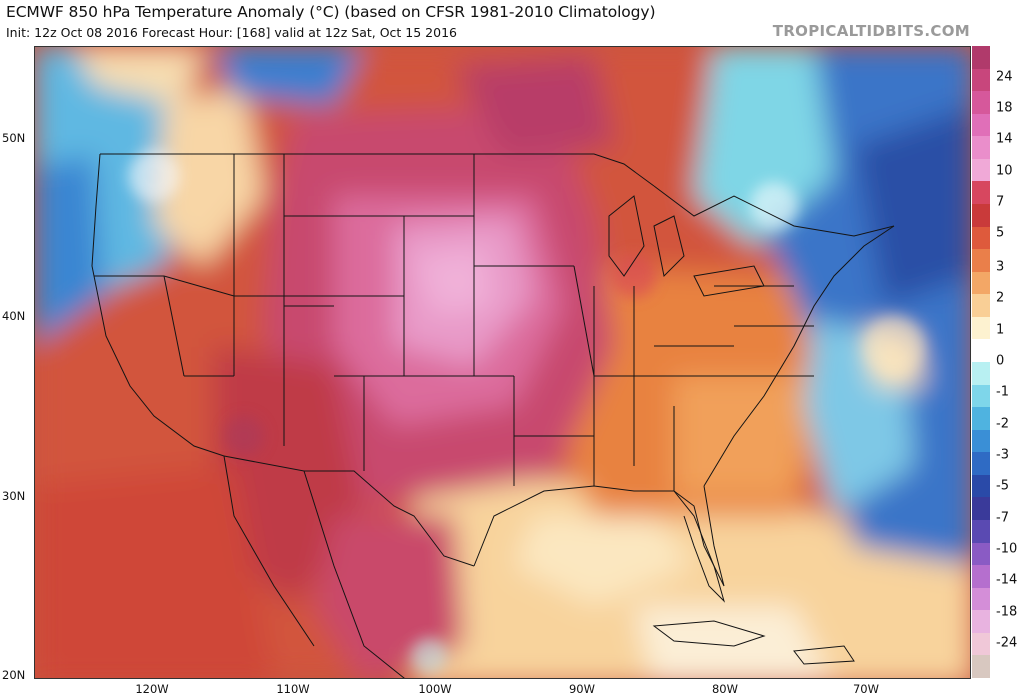  What do you see at coordinates (1002, 392) in the screenshot?
I see `colorbar-tick-label: -1` at bounding box center [1002, 392].